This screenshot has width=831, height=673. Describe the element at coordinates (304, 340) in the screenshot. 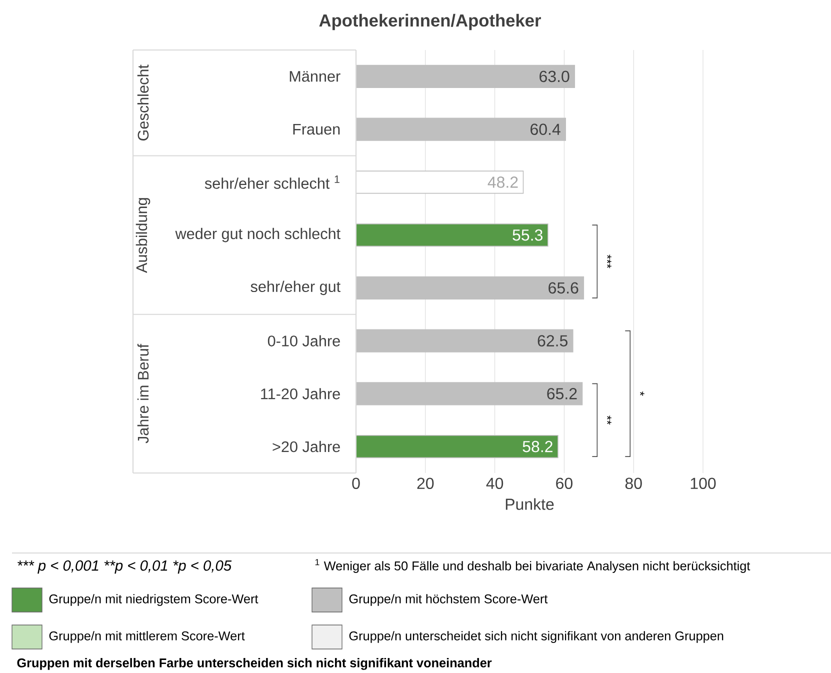

I see `y-tick-label: 0-10 Jahre` at that location.